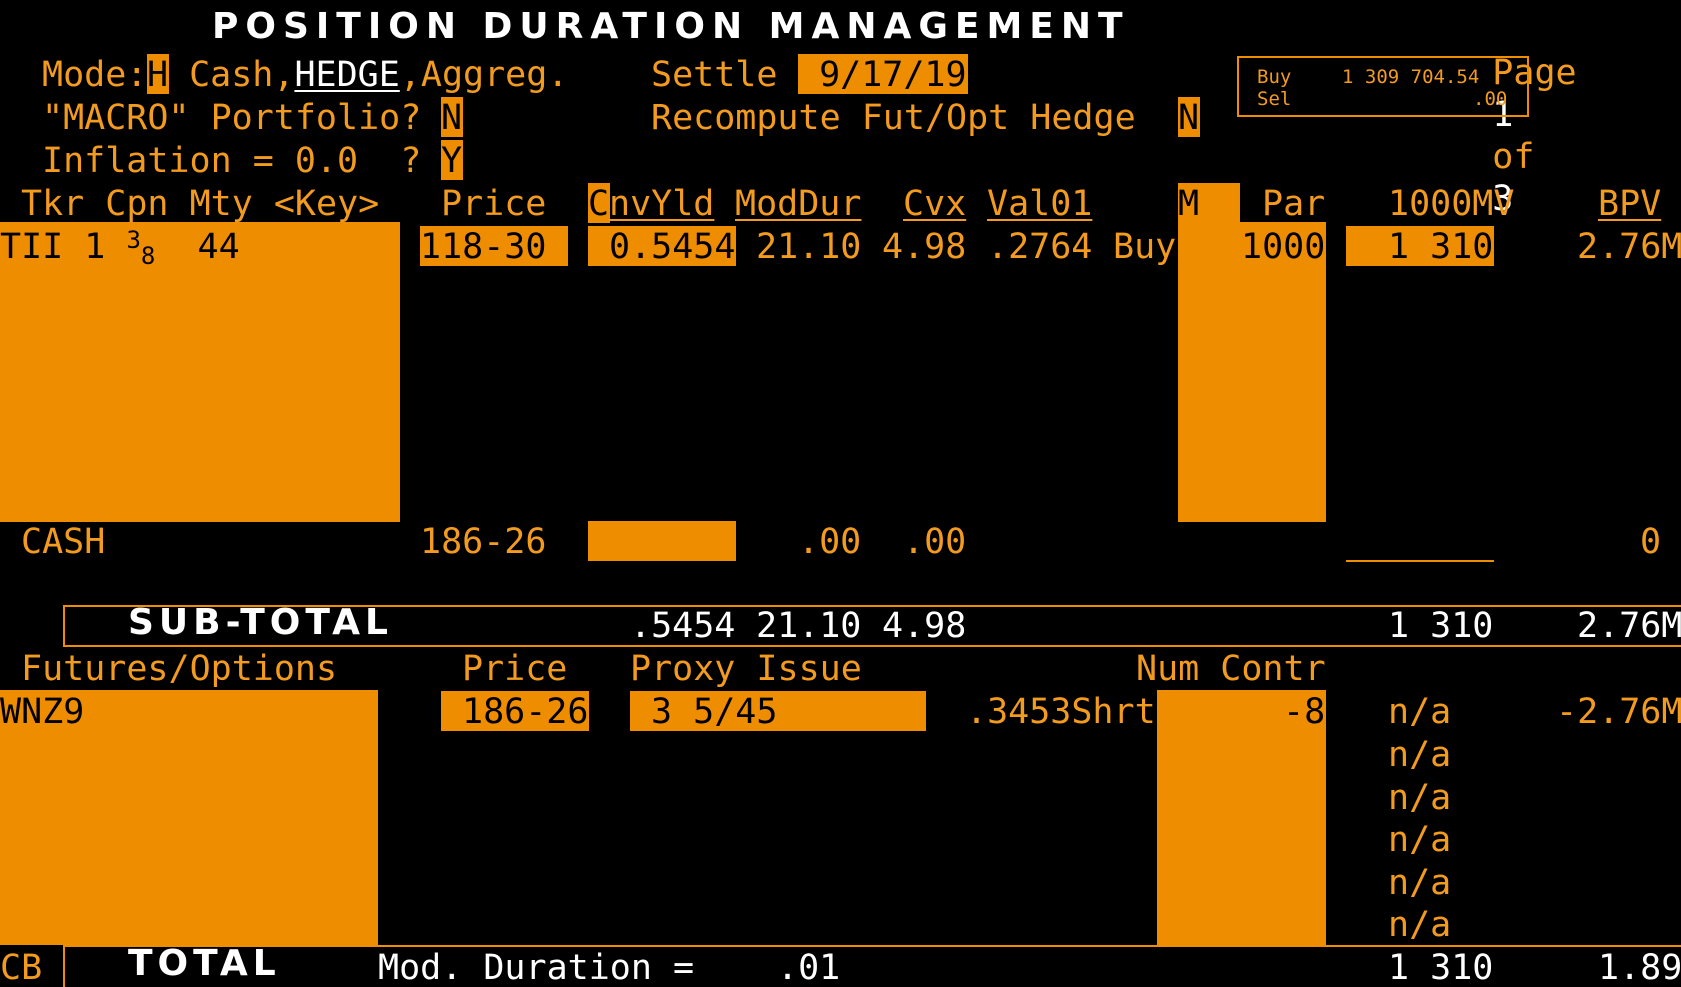 This screenshot has height=987, width=1681. What do you see at coordinates (1189, 204) in the screenshot?
I see `col-m: M` at bounding box center [1189, 204].